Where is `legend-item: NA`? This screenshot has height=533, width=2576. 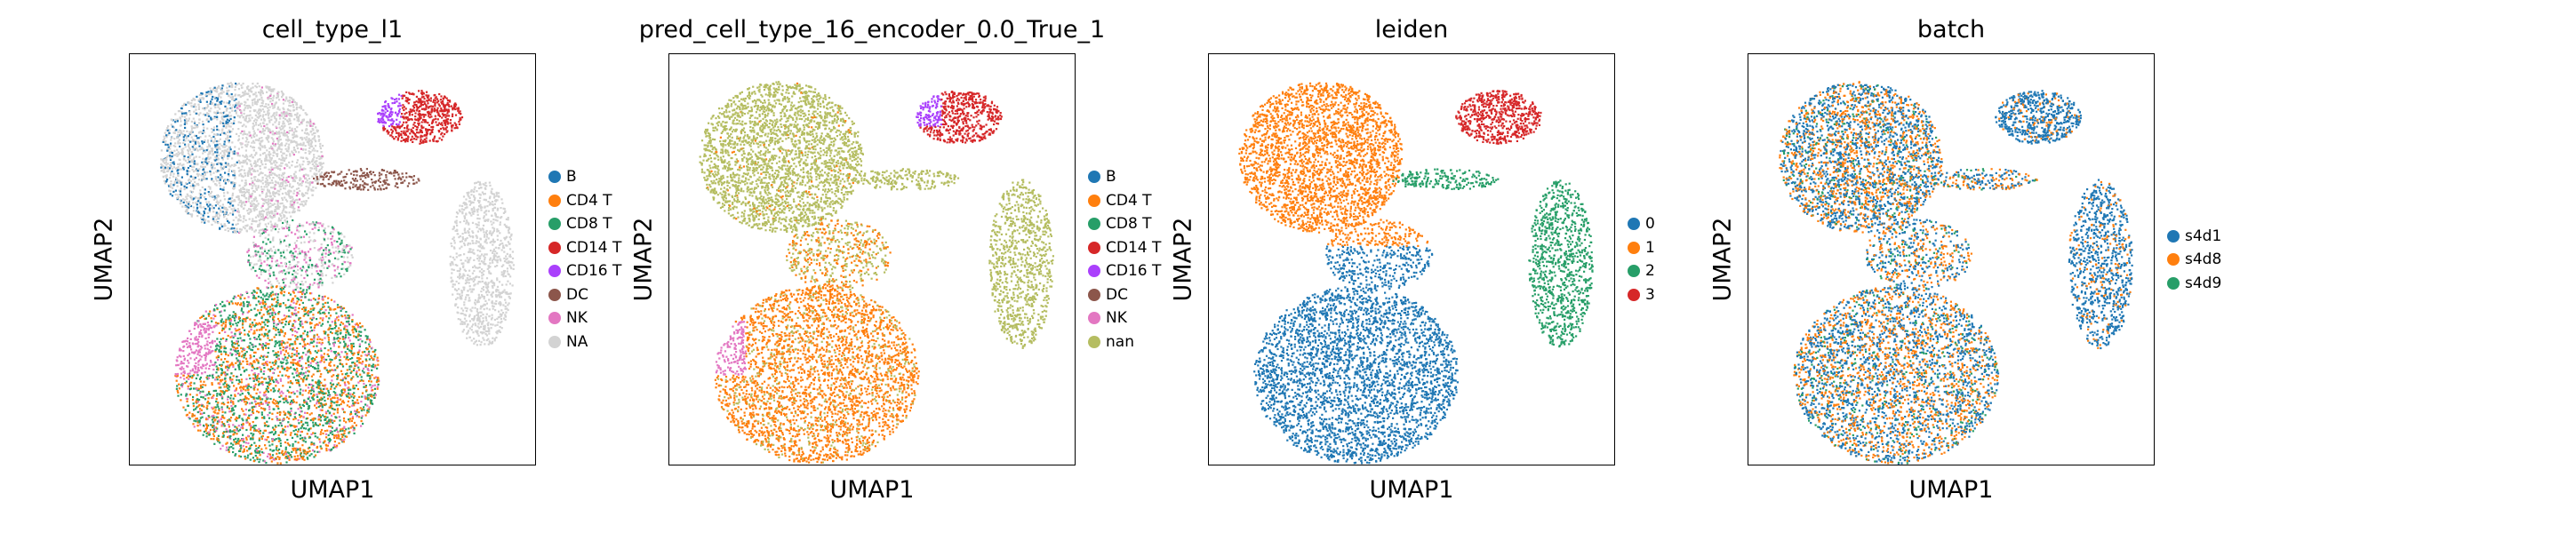
legend-item: NA is located at coordinates (584, 342).